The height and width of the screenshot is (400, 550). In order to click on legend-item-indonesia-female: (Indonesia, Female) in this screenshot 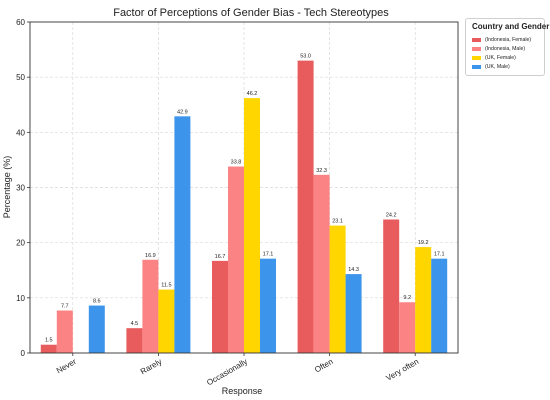, I will do `click(501, 40)`.